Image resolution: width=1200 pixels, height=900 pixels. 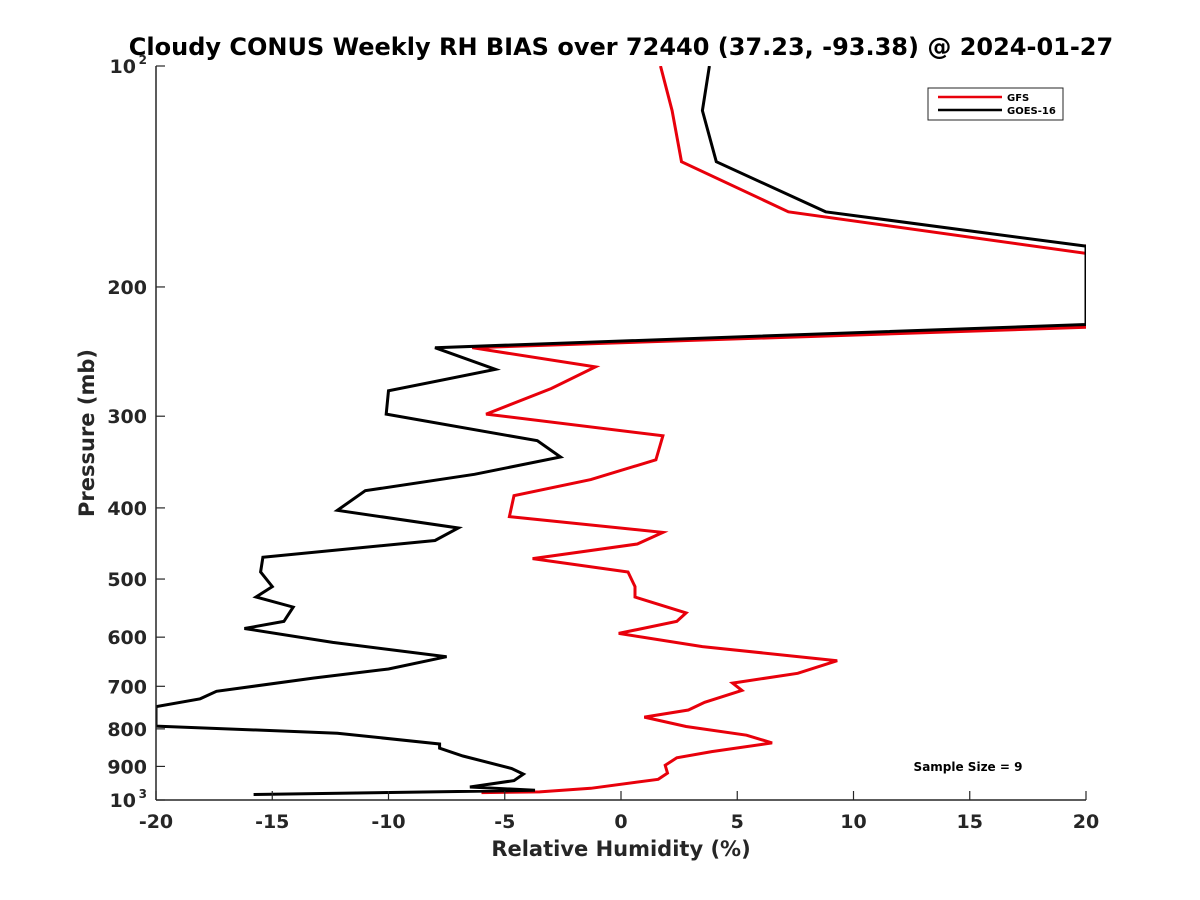 What do you see at coordinates (1086, 822) in the screenshot?
I see `x-tick-label: 20` at bounding box center [1086, 822].